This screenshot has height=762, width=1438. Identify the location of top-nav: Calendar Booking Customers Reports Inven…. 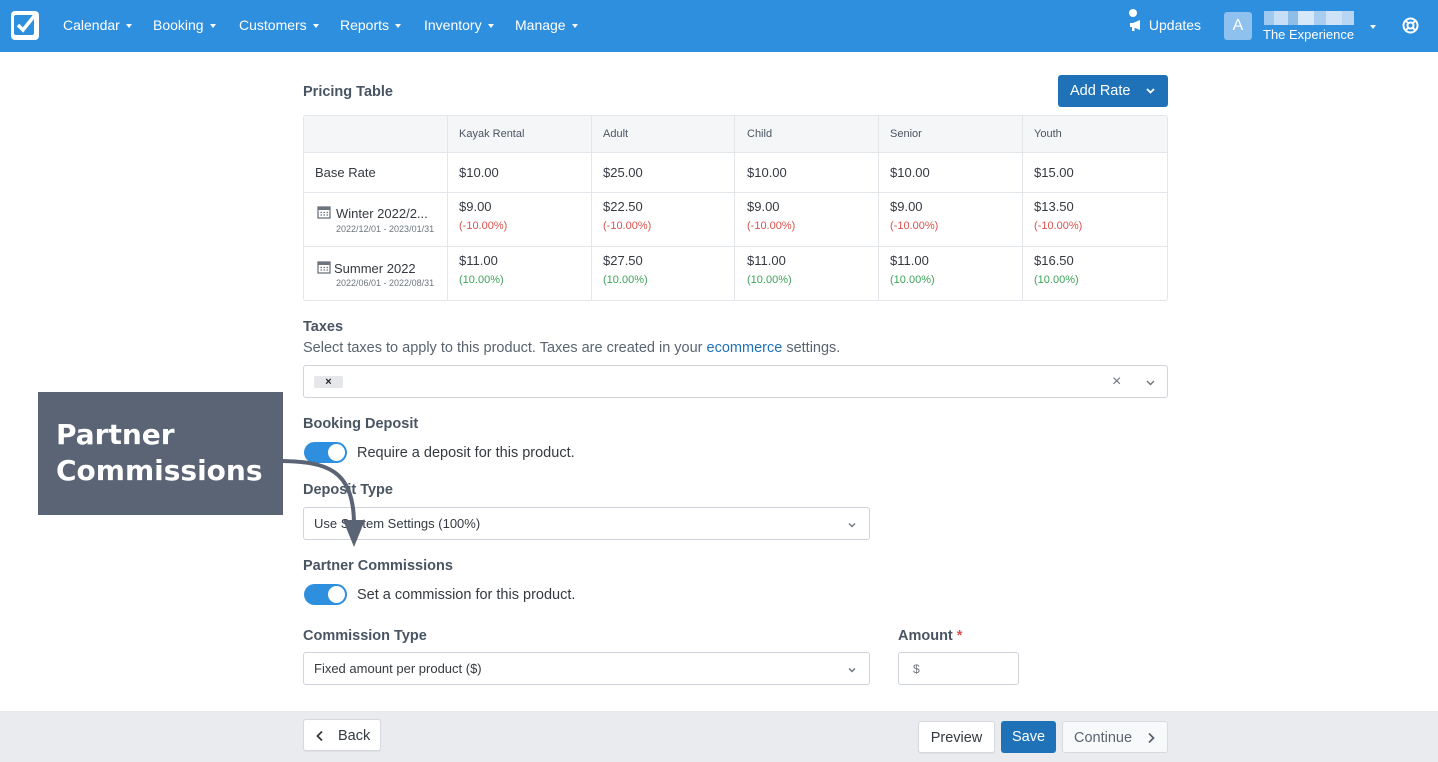
(719, 26).